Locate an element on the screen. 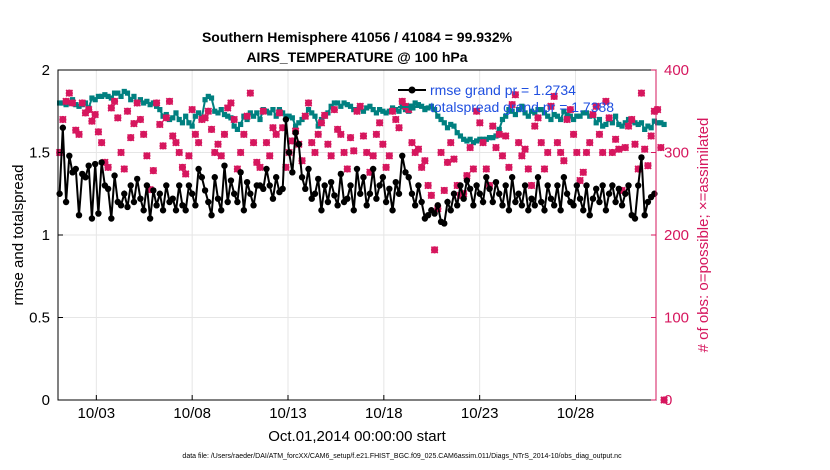 The width and height of the screenshot is (830, 470). legend-marker-spread is located at coordinates (412, 107).